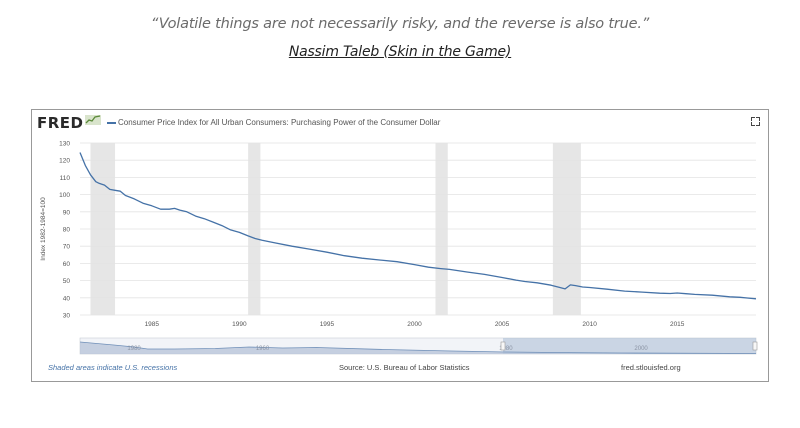 This screenshot has width=800, height=428. I want to click on x-tick-label-1990: 1990, so click(239, 324).